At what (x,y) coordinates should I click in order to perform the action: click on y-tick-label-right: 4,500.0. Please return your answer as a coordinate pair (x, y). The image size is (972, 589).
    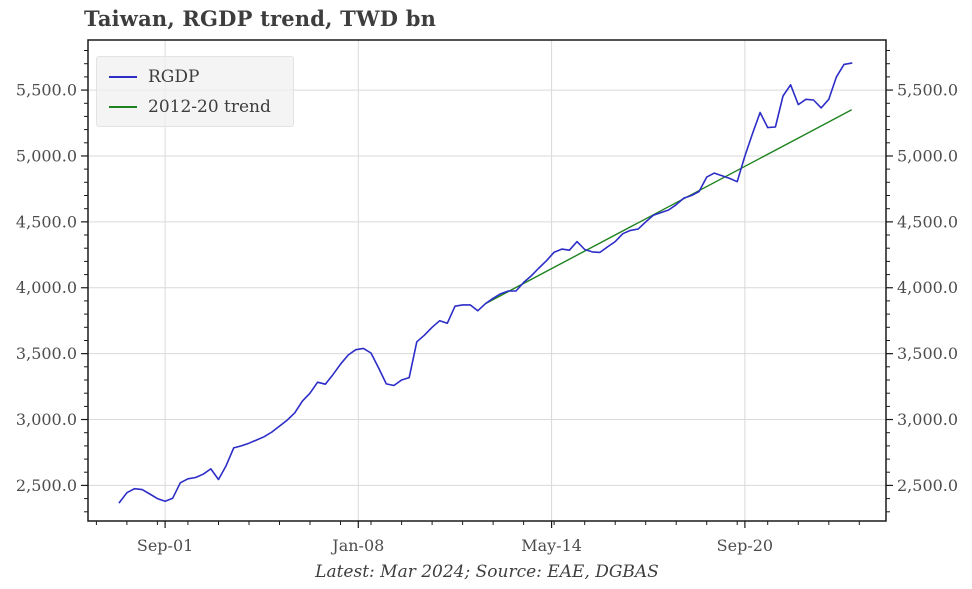
    Looking at the image, I should click on (927, 221).